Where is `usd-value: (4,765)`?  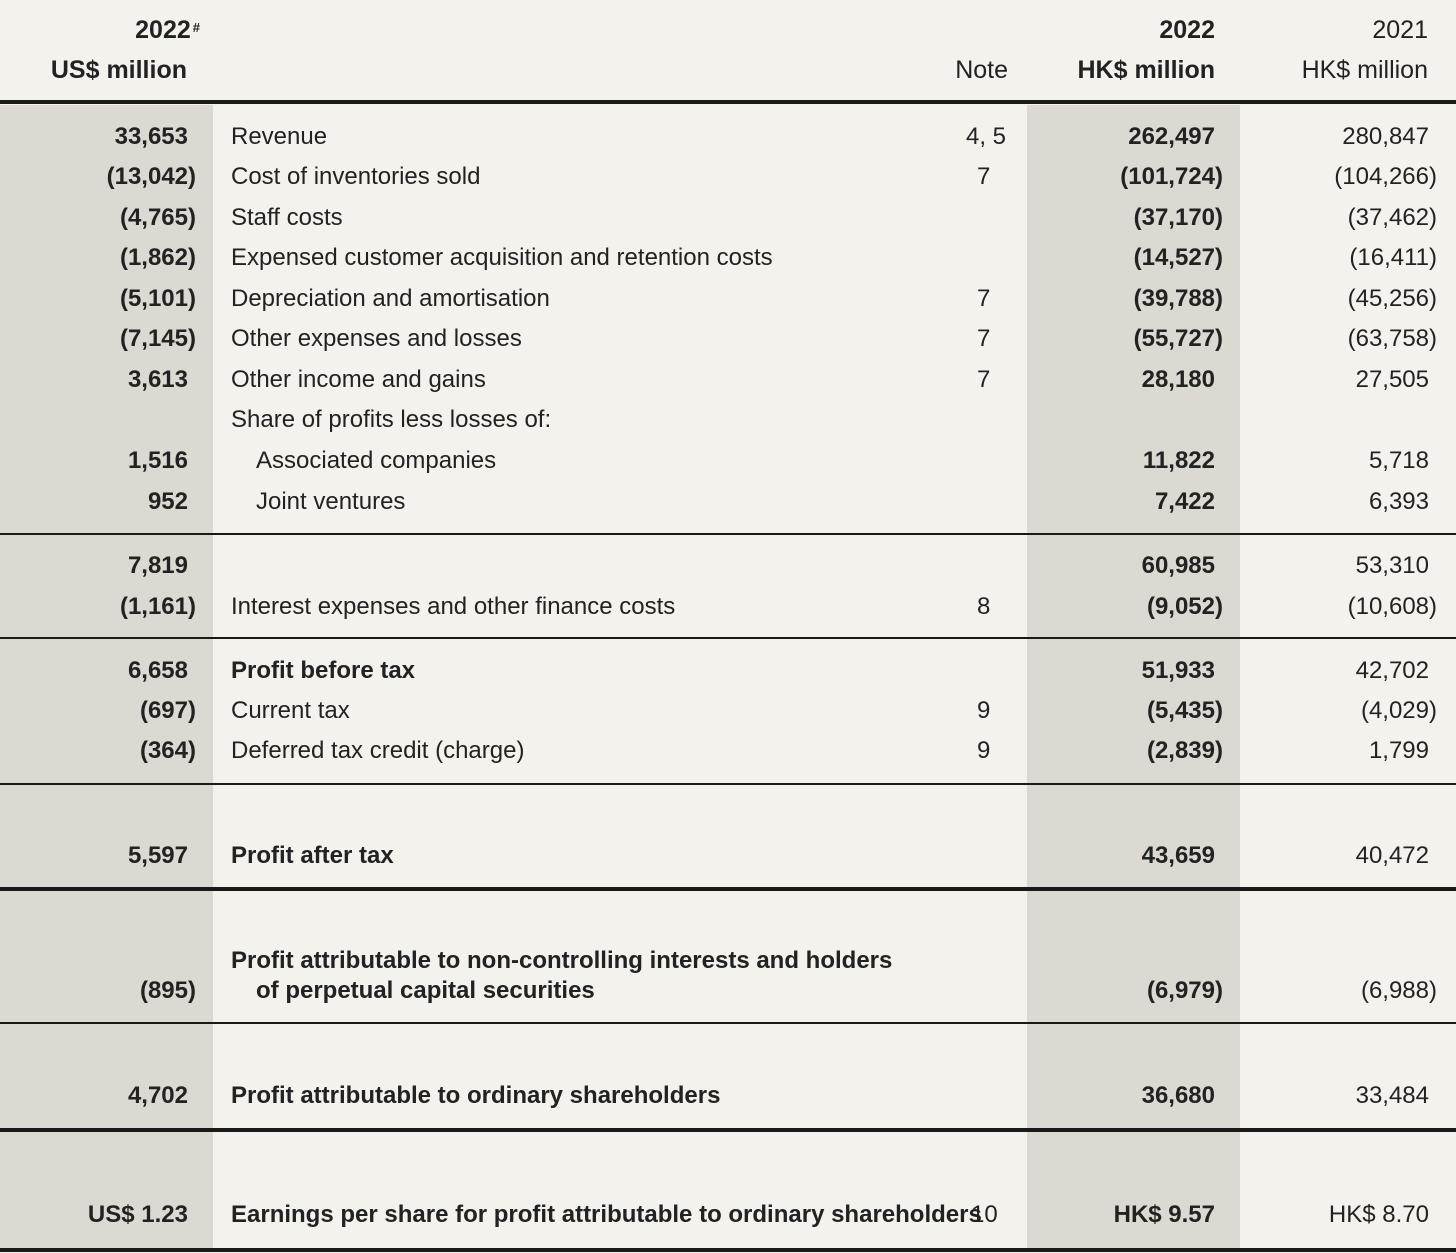
usd-value: (4,765) is located at coordinates (157, 217).